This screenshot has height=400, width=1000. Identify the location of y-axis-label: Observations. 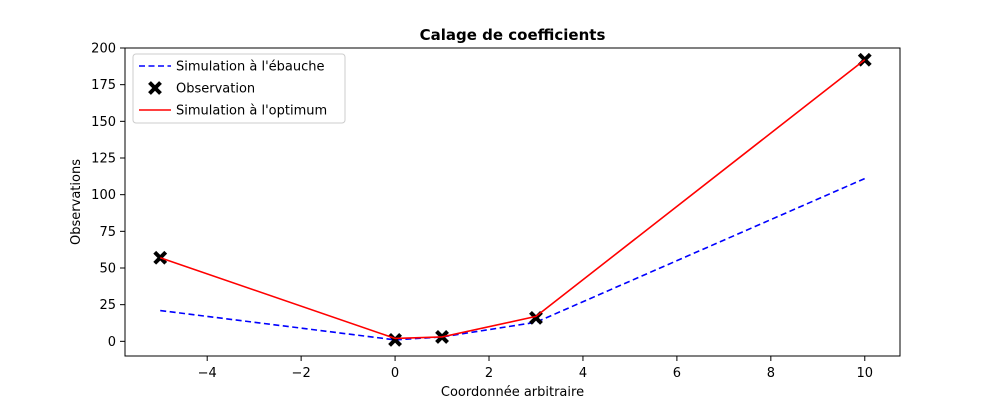
(76, 202).